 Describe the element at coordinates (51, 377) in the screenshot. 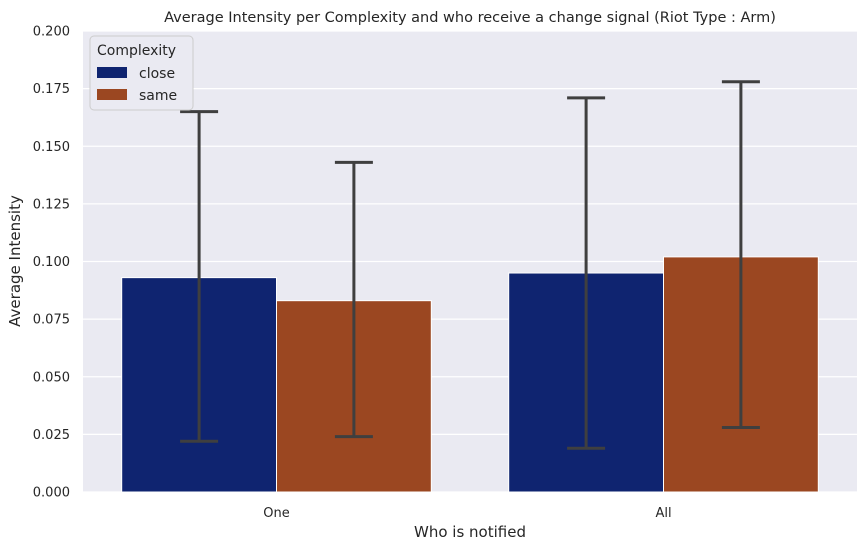

I see `y-tick-label: 0.050` at that location.